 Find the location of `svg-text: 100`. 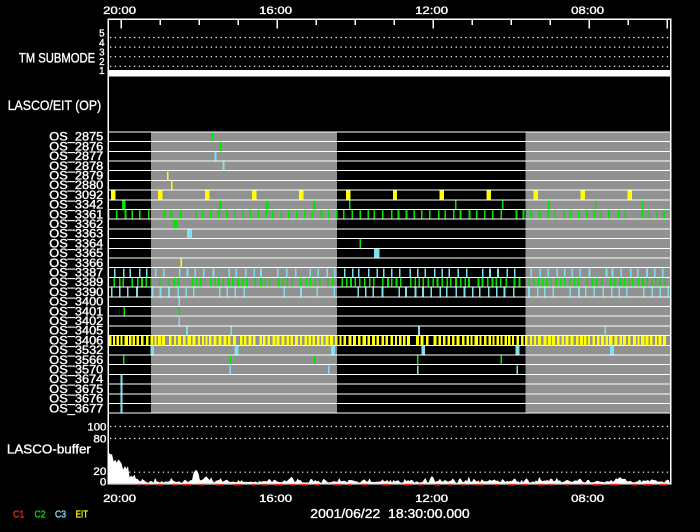

svg-text: 100 is located at coordinates (96, 428).